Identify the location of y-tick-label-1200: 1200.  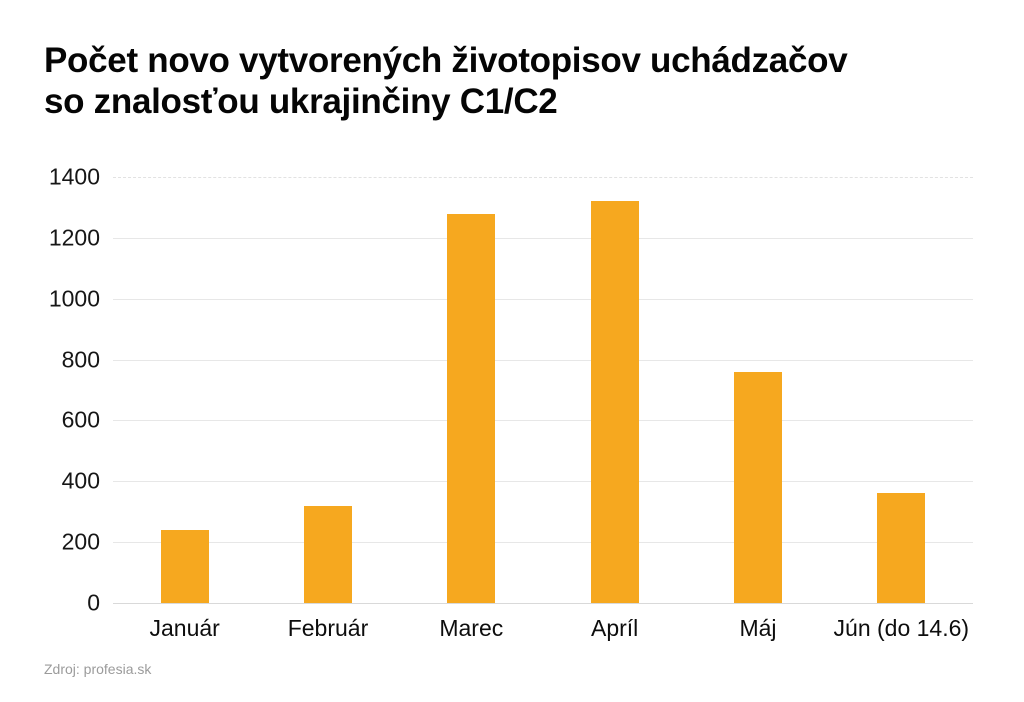
(74, 237).